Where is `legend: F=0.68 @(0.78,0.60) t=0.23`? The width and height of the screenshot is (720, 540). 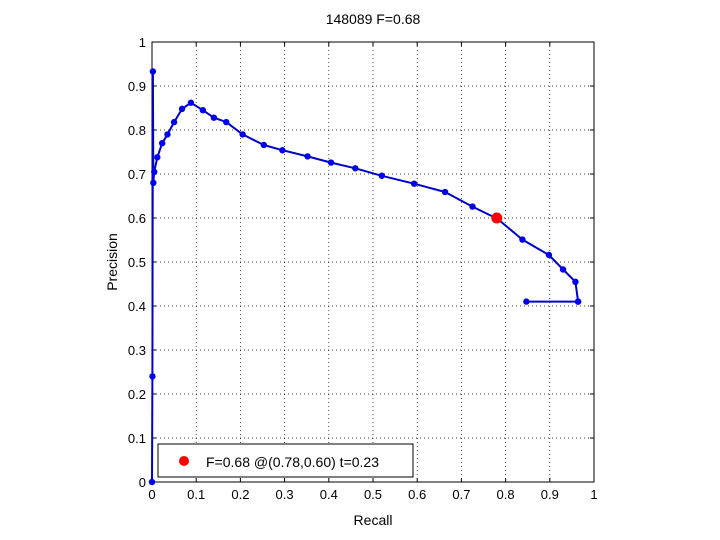
legend: F=0.68 @(0.78,0.60) t=0.23 is located at coordinates (285, 460).